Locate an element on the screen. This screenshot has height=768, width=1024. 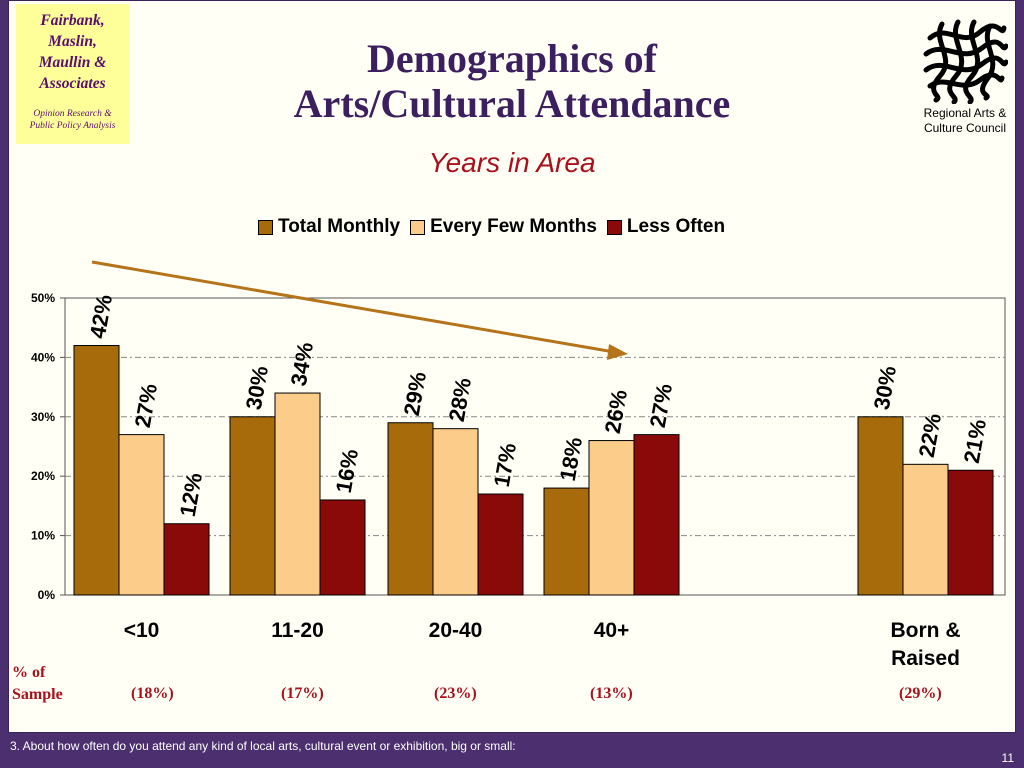
legend-swatch-less-often is located at coordinates (614, 227).